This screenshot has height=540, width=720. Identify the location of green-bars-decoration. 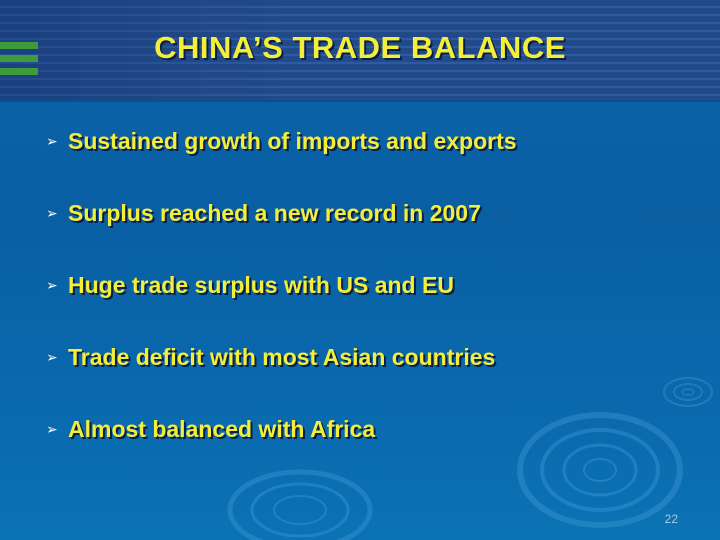
(19, 59).